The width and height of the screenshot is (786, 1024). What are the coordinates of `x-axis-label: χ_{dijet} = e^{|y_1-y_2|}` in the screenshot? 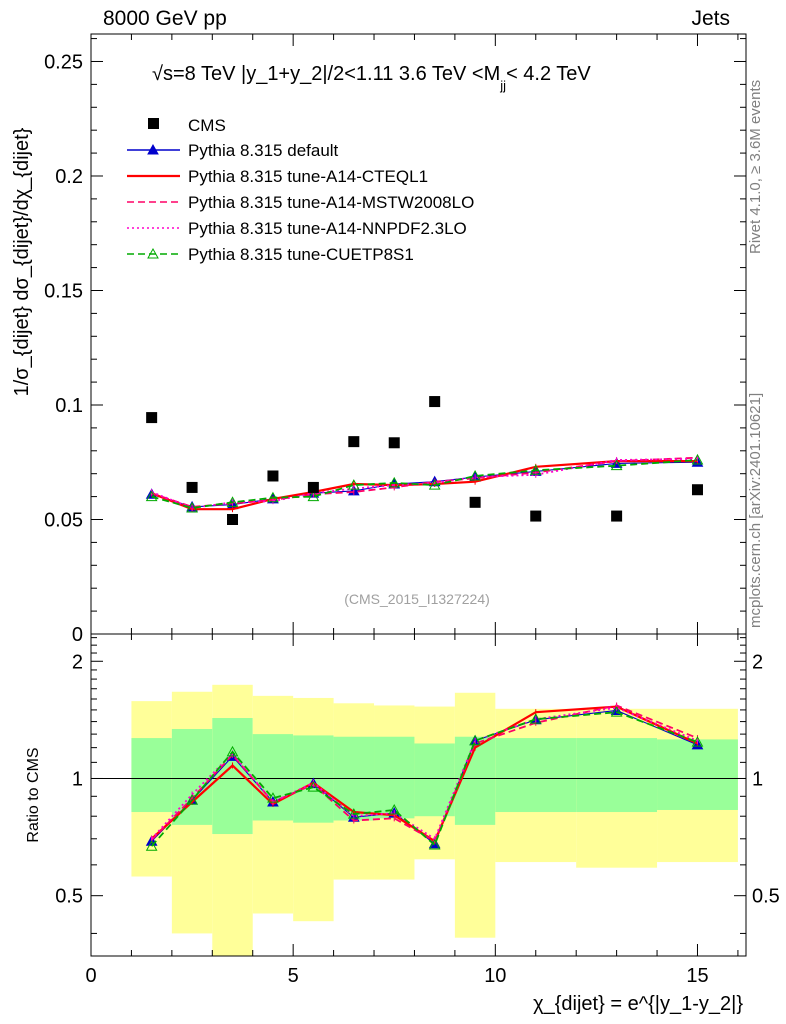 It's located at (638, 1004).